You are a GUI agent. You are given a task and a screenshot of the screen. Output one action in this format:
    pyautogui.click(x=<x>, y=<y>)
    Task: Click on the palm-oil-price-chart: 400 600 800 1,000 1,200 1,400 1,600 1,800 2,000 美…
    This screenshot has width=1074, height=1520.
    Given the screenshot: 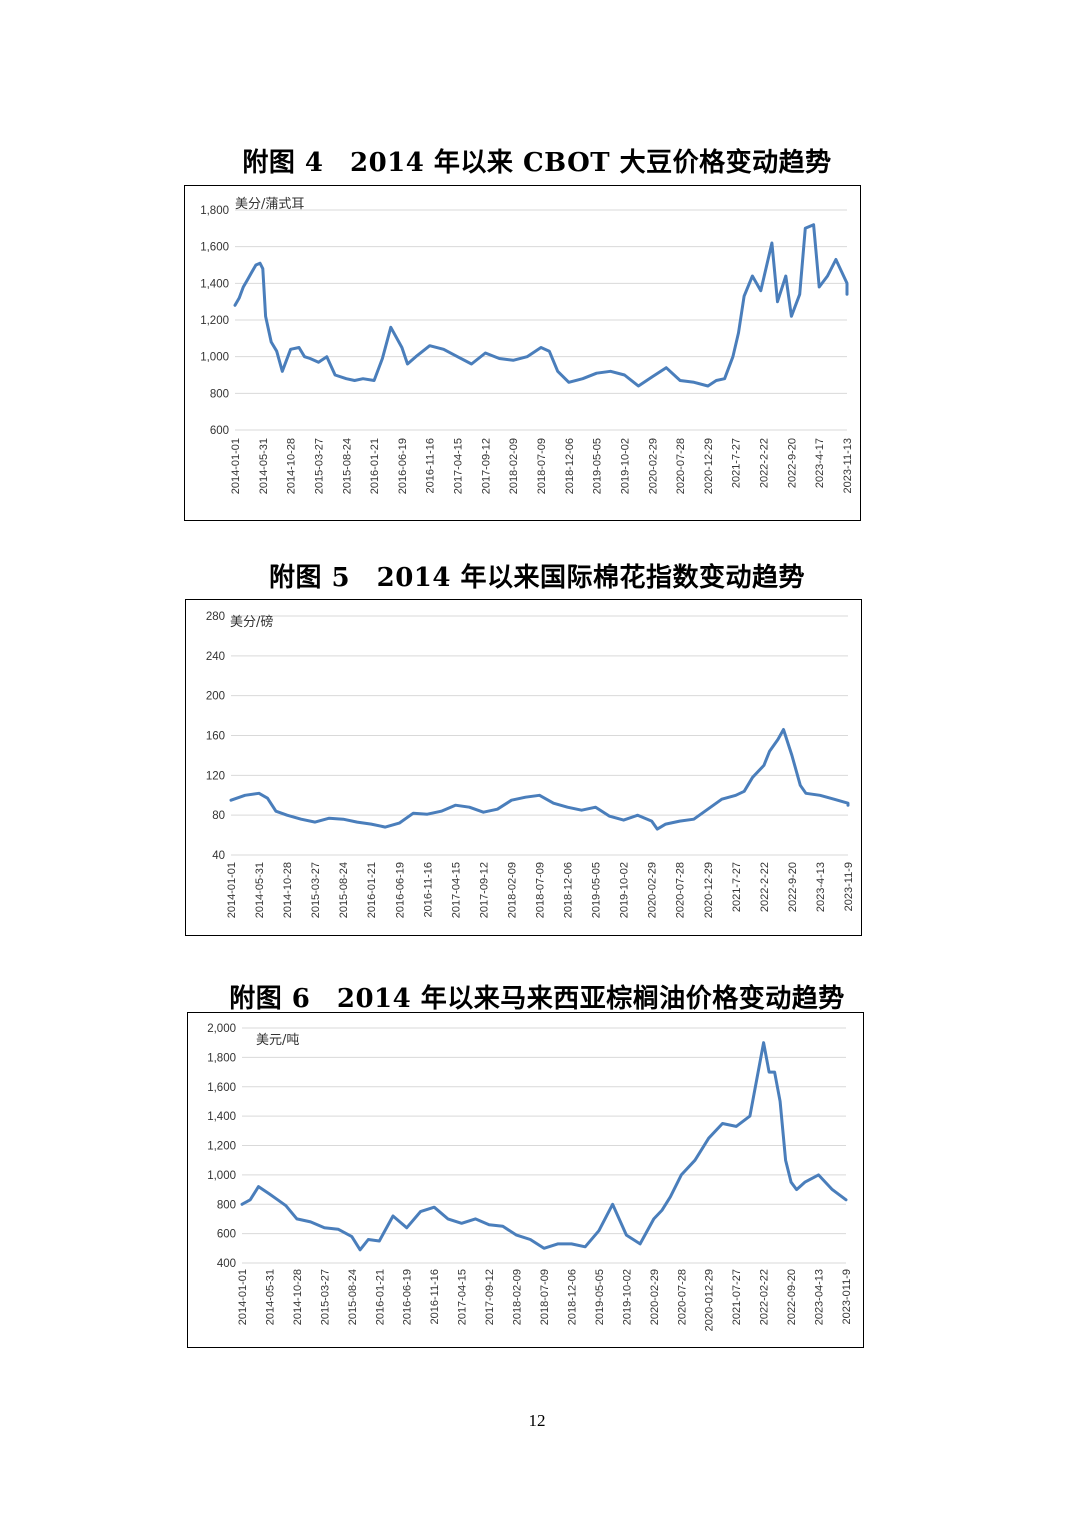 What is the action you would take?
    pyautogui.click(x=530, y=1177)
    